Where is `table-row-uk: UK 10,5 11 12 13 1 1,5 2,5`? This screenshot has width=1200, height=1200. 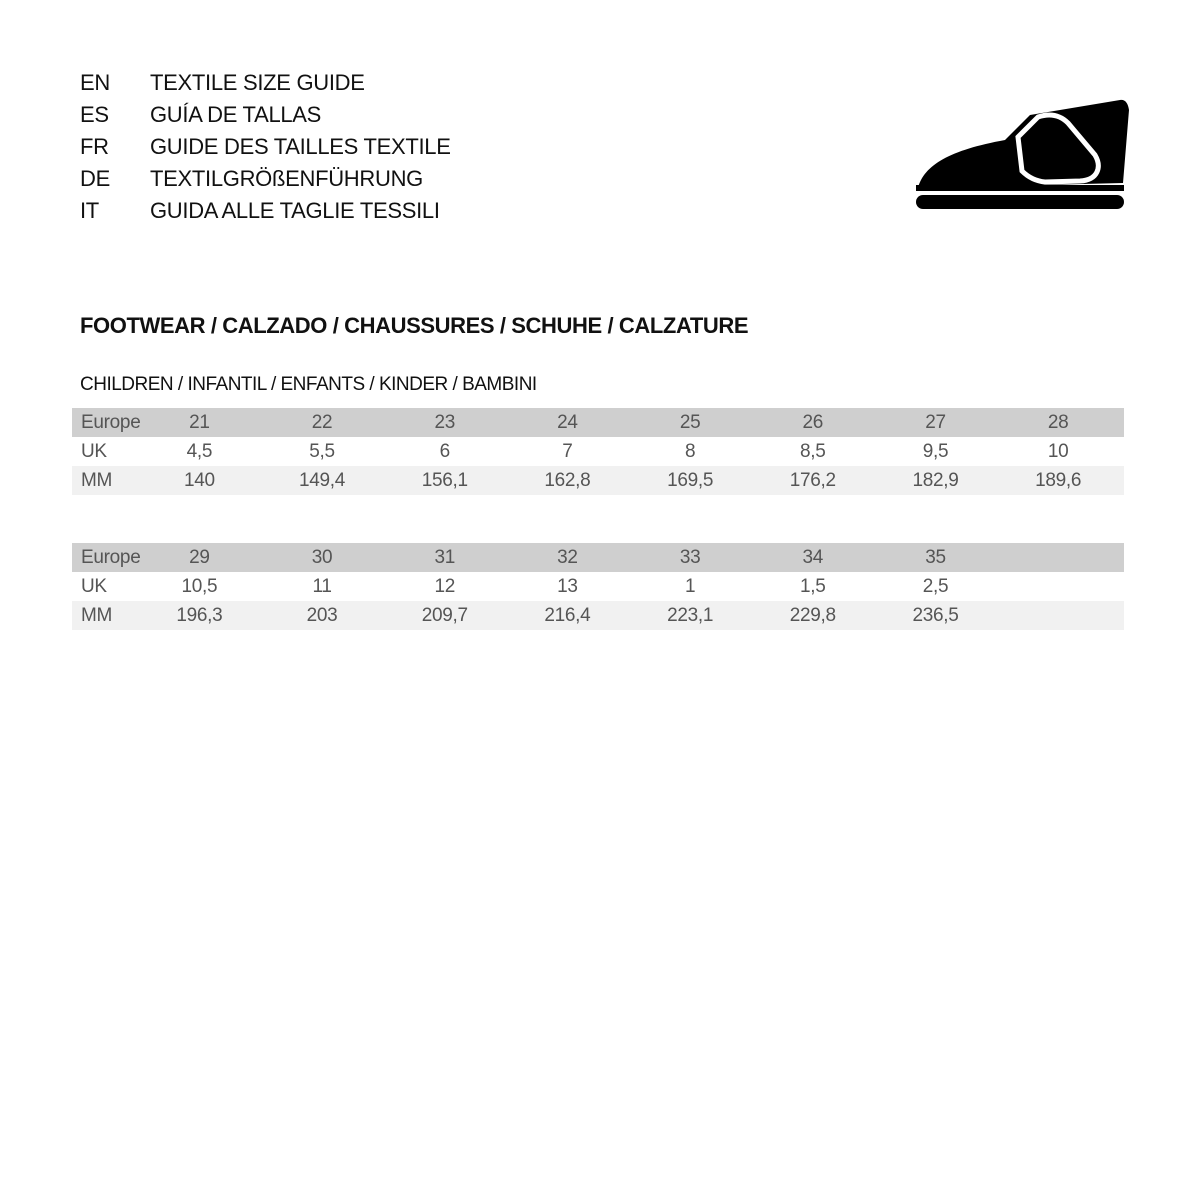
table-row-uk: UK 10,5 11 12 13 1 1,5 2,5 is located at coordinates (598, 586).